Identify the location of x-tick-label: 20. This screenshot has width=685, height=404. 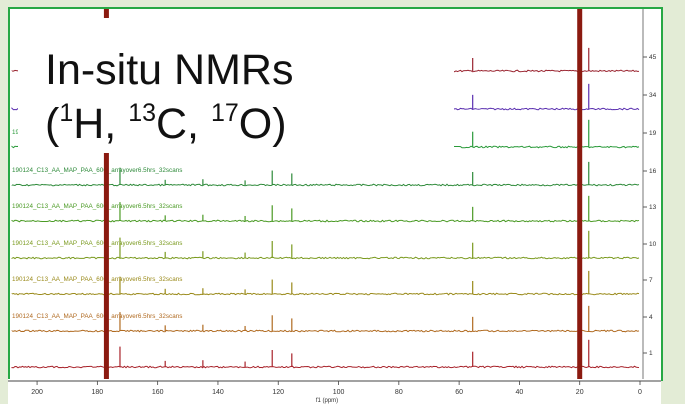
(580, 392).